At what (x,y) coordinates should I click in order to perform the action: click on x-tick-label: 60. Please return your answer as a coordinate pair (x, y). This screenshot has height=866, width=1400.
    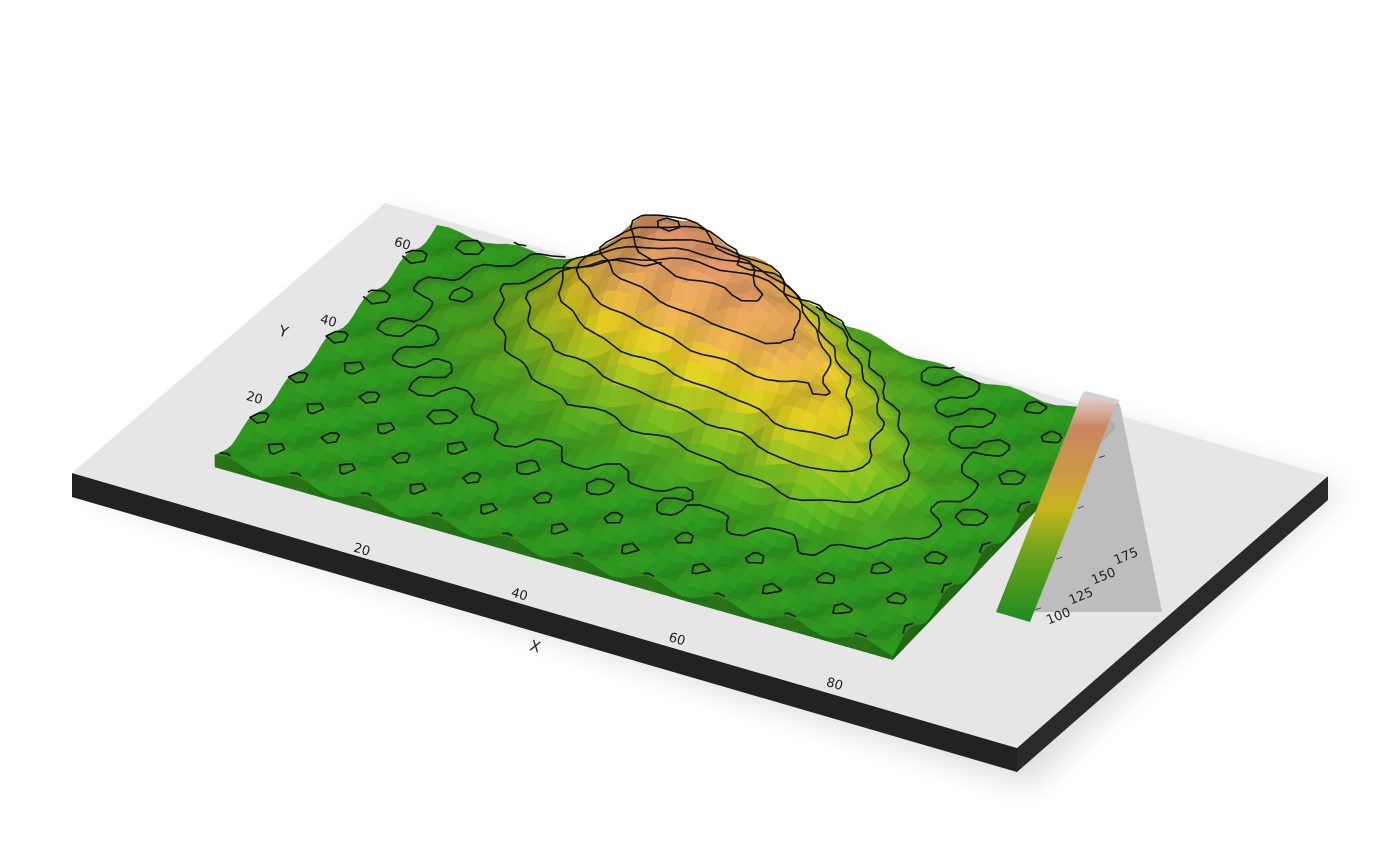
    Looking at the image, I should click on (677, 639).